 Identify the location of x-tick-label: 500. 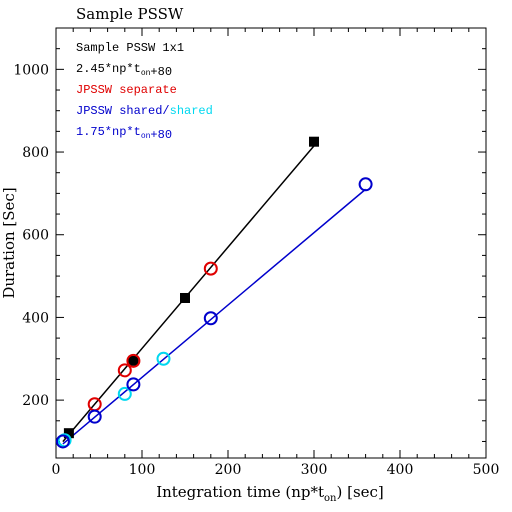
(486, 470).